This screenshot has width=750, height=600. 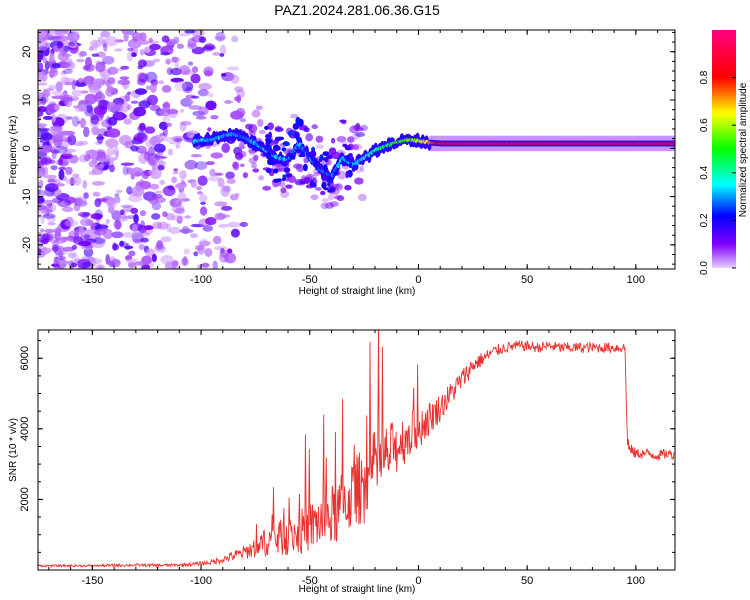 What do you see at coordinates (357, 10) in the screenshot?
I see `chart-title: PAZ1.2024.281.06.36.G15` at bounding box center [357, 10].